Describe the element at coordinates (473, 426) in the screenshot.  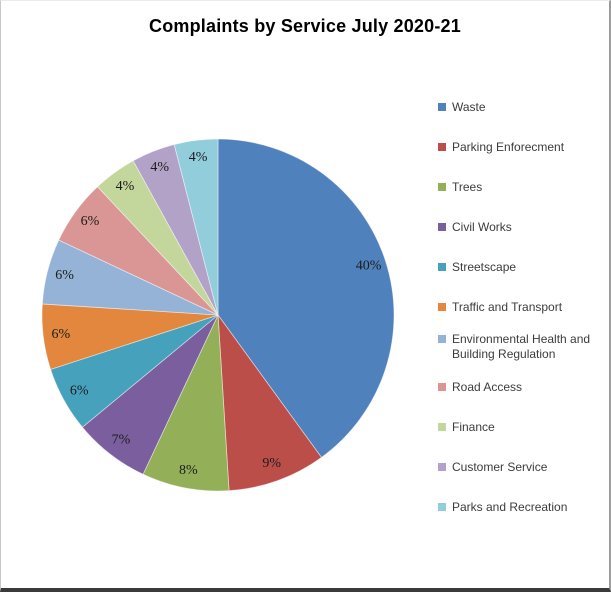
I see `legend-item-label: Finance` at that location.